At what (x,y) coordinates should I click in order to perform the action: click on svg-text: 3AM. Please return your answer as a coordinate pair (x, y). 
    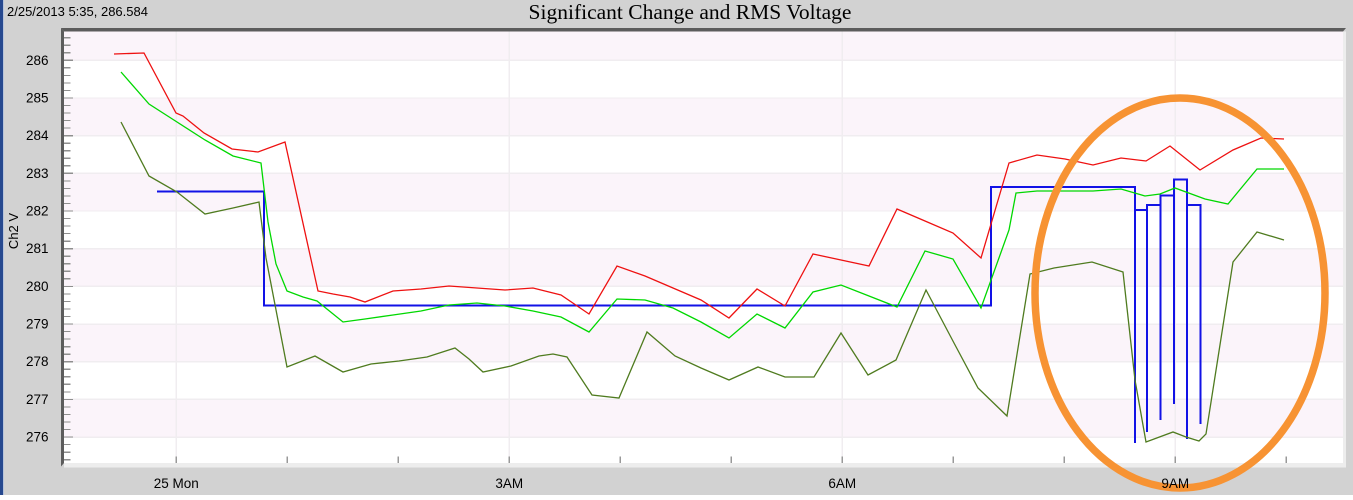
    Looking at the image, I should click on (509, 483).